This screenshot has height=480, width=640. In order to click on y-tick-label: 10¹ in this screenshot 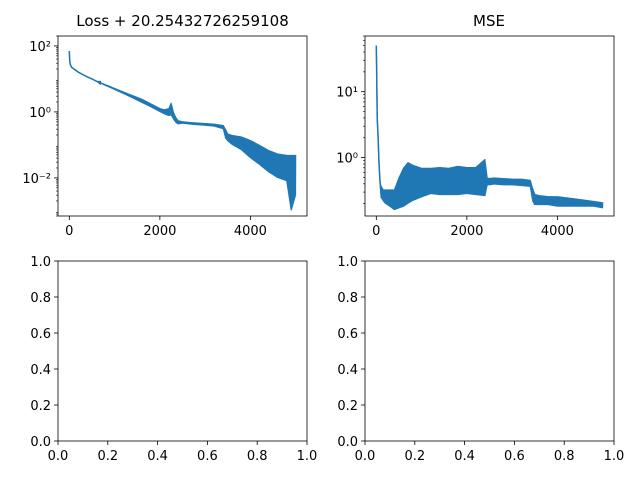, I will do `click(347, 93)`.